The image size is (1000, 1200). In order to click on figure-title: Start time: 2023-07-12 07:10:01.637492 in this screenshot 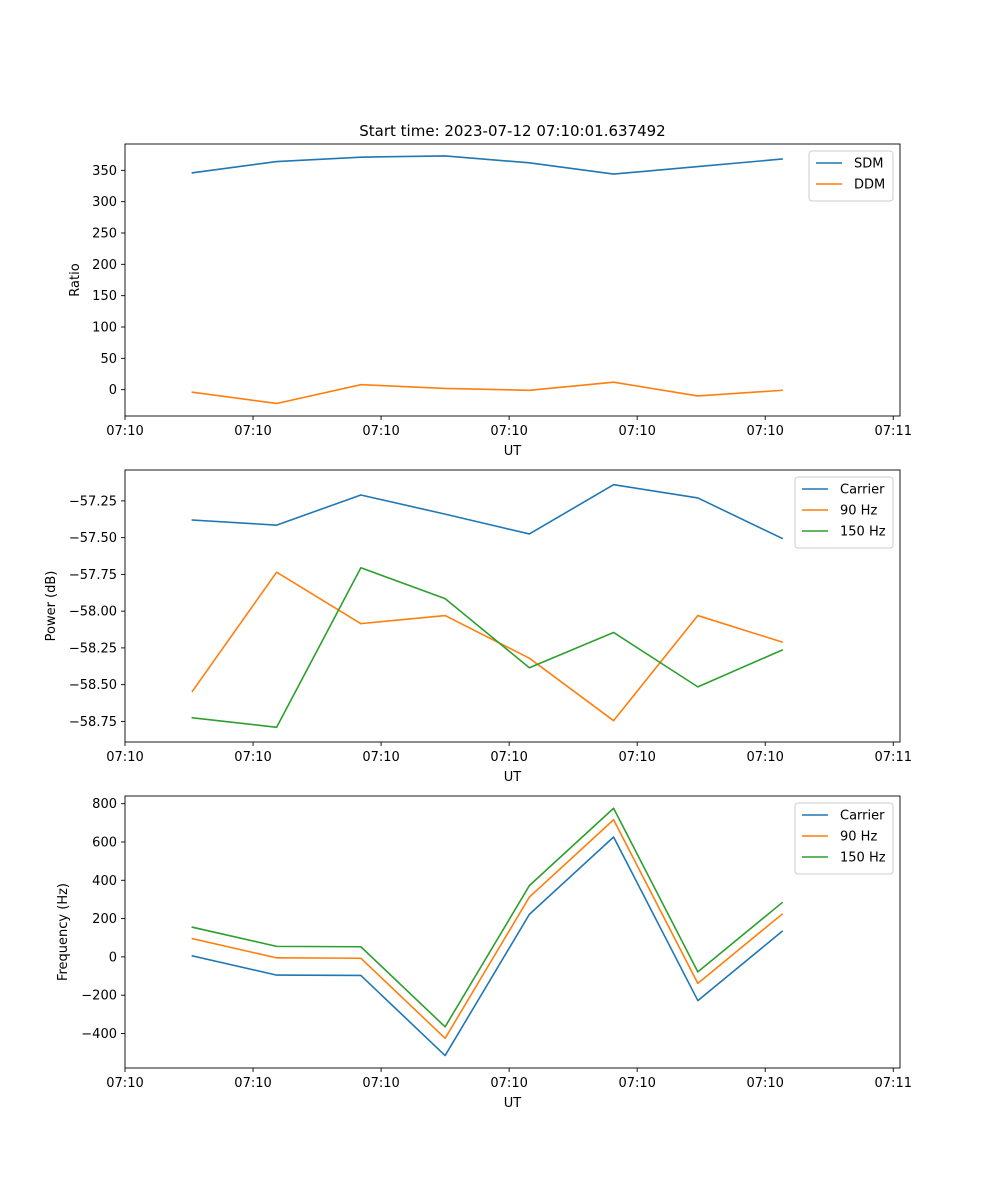, I will do `click(512, 131)`.